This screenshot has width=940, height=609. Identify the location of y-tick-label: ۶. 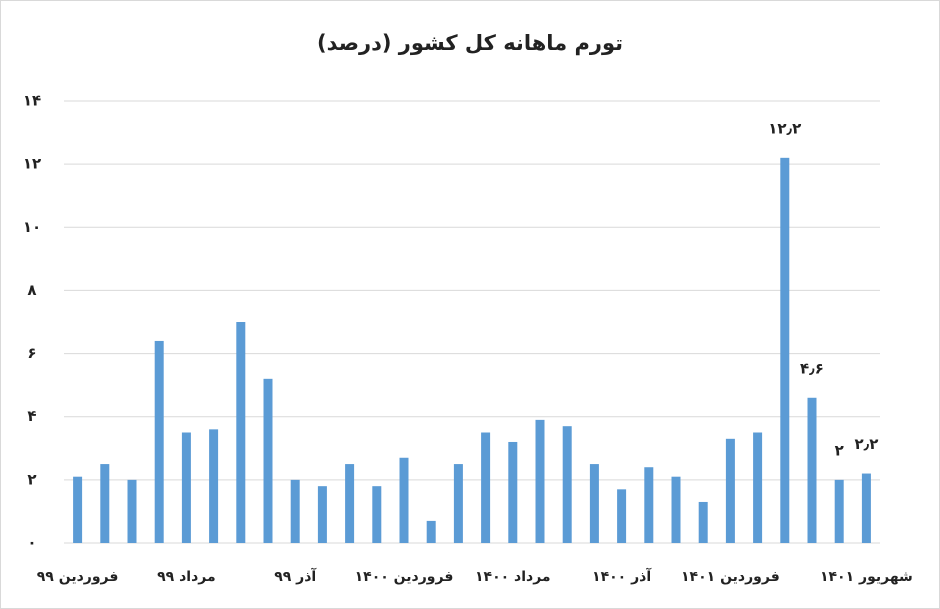
(31, 353).